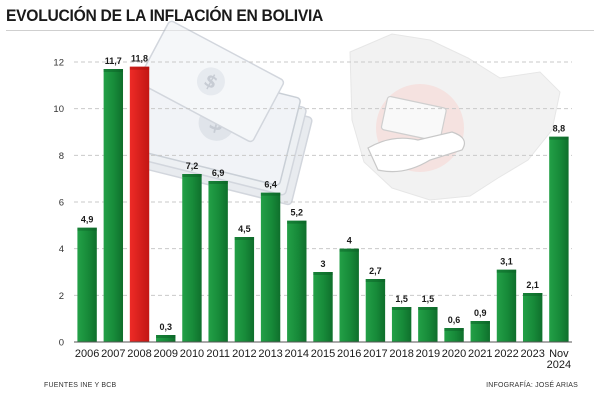 Image resolution: width=600 pixels, height=400 pixels. Describe the element at coordinates (532, 385) in the screenshot. I see `credit-note: INFOGRAFÍA: JOSÉ ARIAS` at that location.